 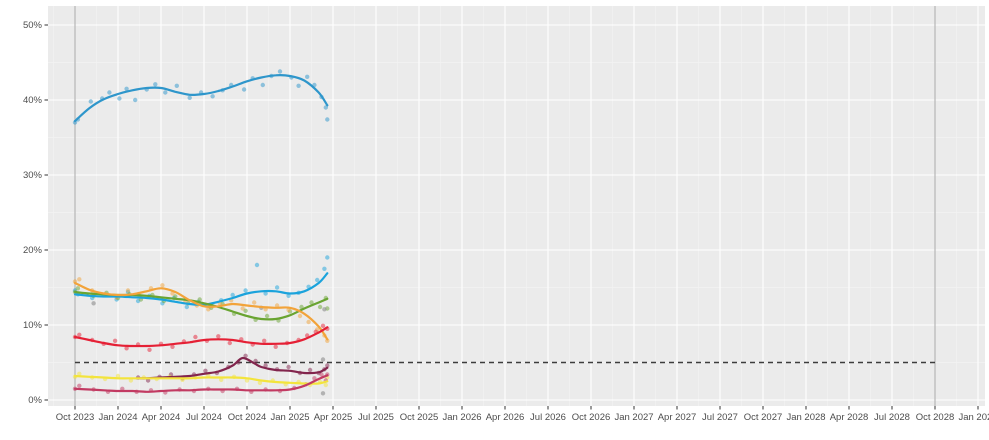 I want to click on trend-line-dark-red, so click(x=232, y=368).